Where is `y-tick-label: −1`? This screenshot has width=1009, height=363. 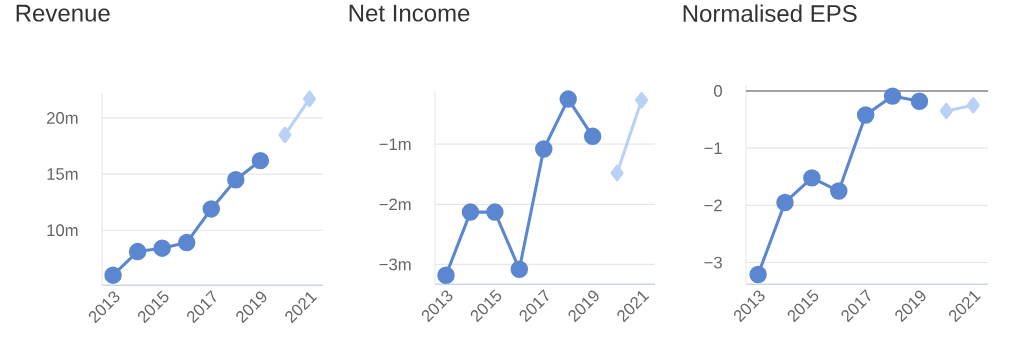 y-tick-label: −1 is located at coordinates (713, 148).